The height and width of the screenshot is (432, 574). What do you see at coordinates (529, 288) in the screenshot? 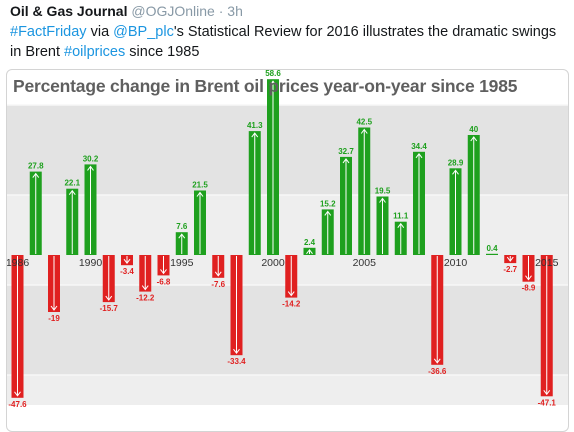
I see `data-label: -8.9` at bounding box center [529, 288].